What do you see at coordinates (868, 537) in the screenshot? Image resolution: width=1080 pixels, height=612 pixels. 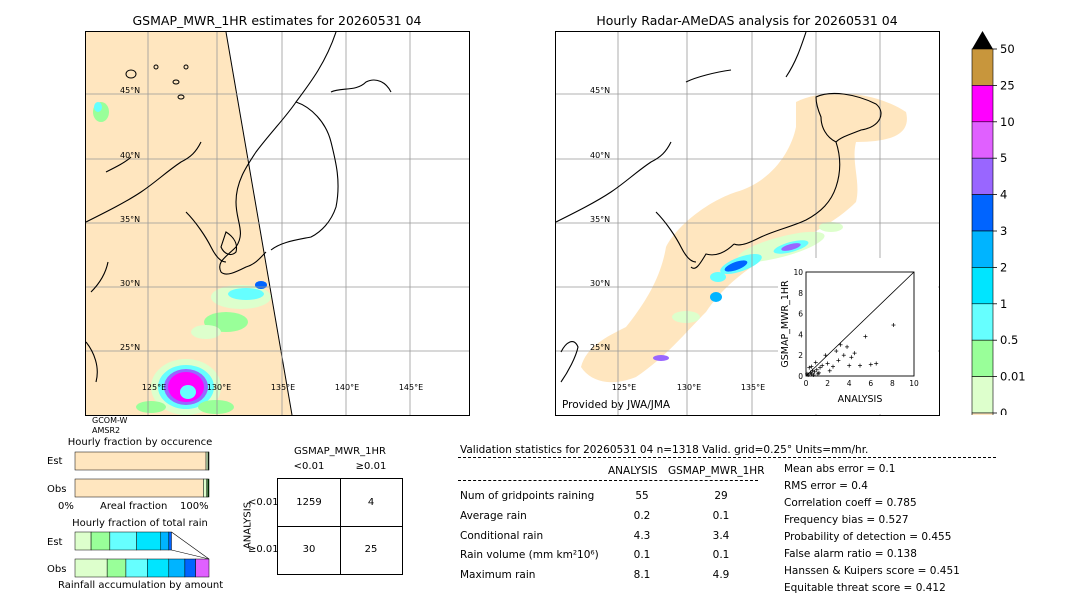 I see `score-pod: Probability of detection = 0.455` at bounding box center [868, 537].